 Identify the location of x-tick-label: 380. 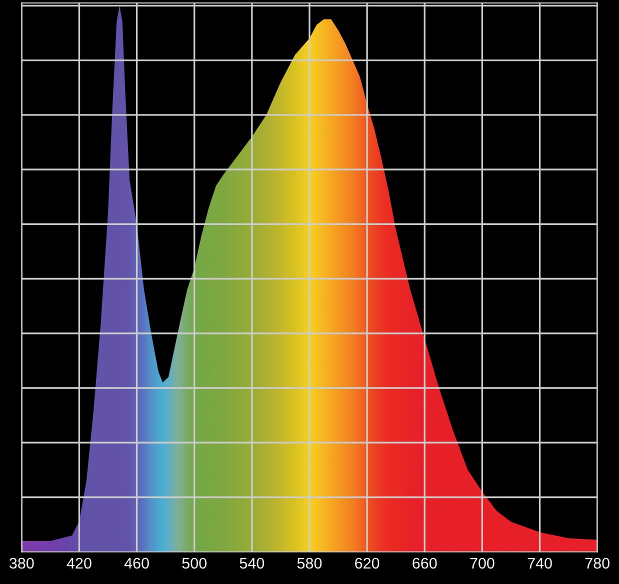
(22, 563).